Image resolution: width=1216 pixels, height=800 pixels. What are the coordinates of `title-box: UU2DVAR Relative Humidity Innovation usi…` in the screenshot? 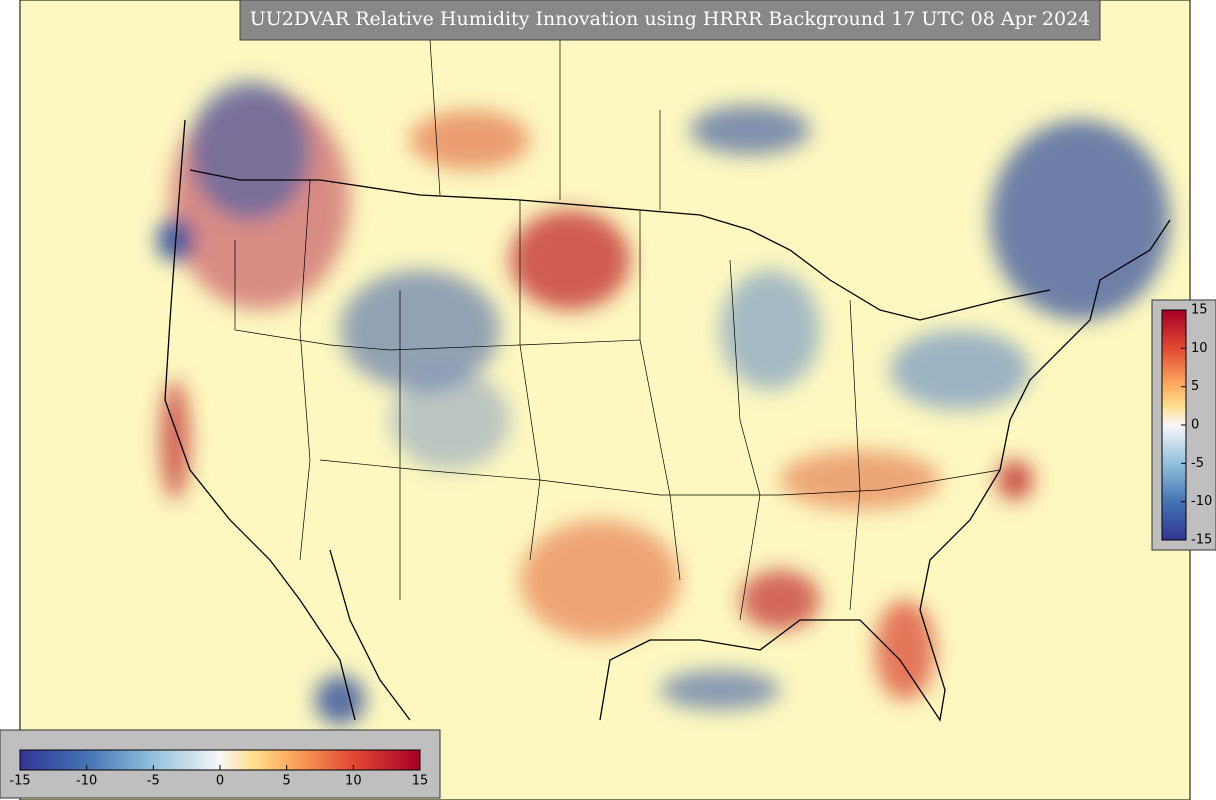 It's located at (670, 20).